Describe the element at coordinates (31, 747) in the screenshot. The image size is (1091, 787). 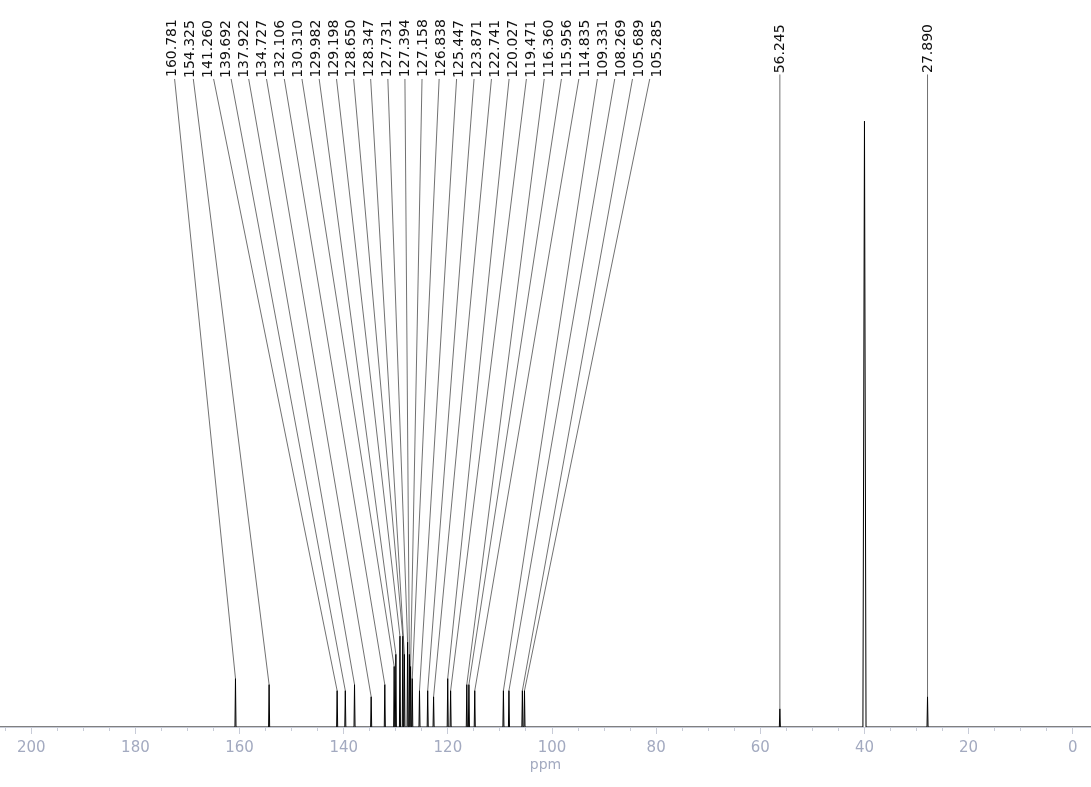
I see `x-tick-label: 200` at that location.